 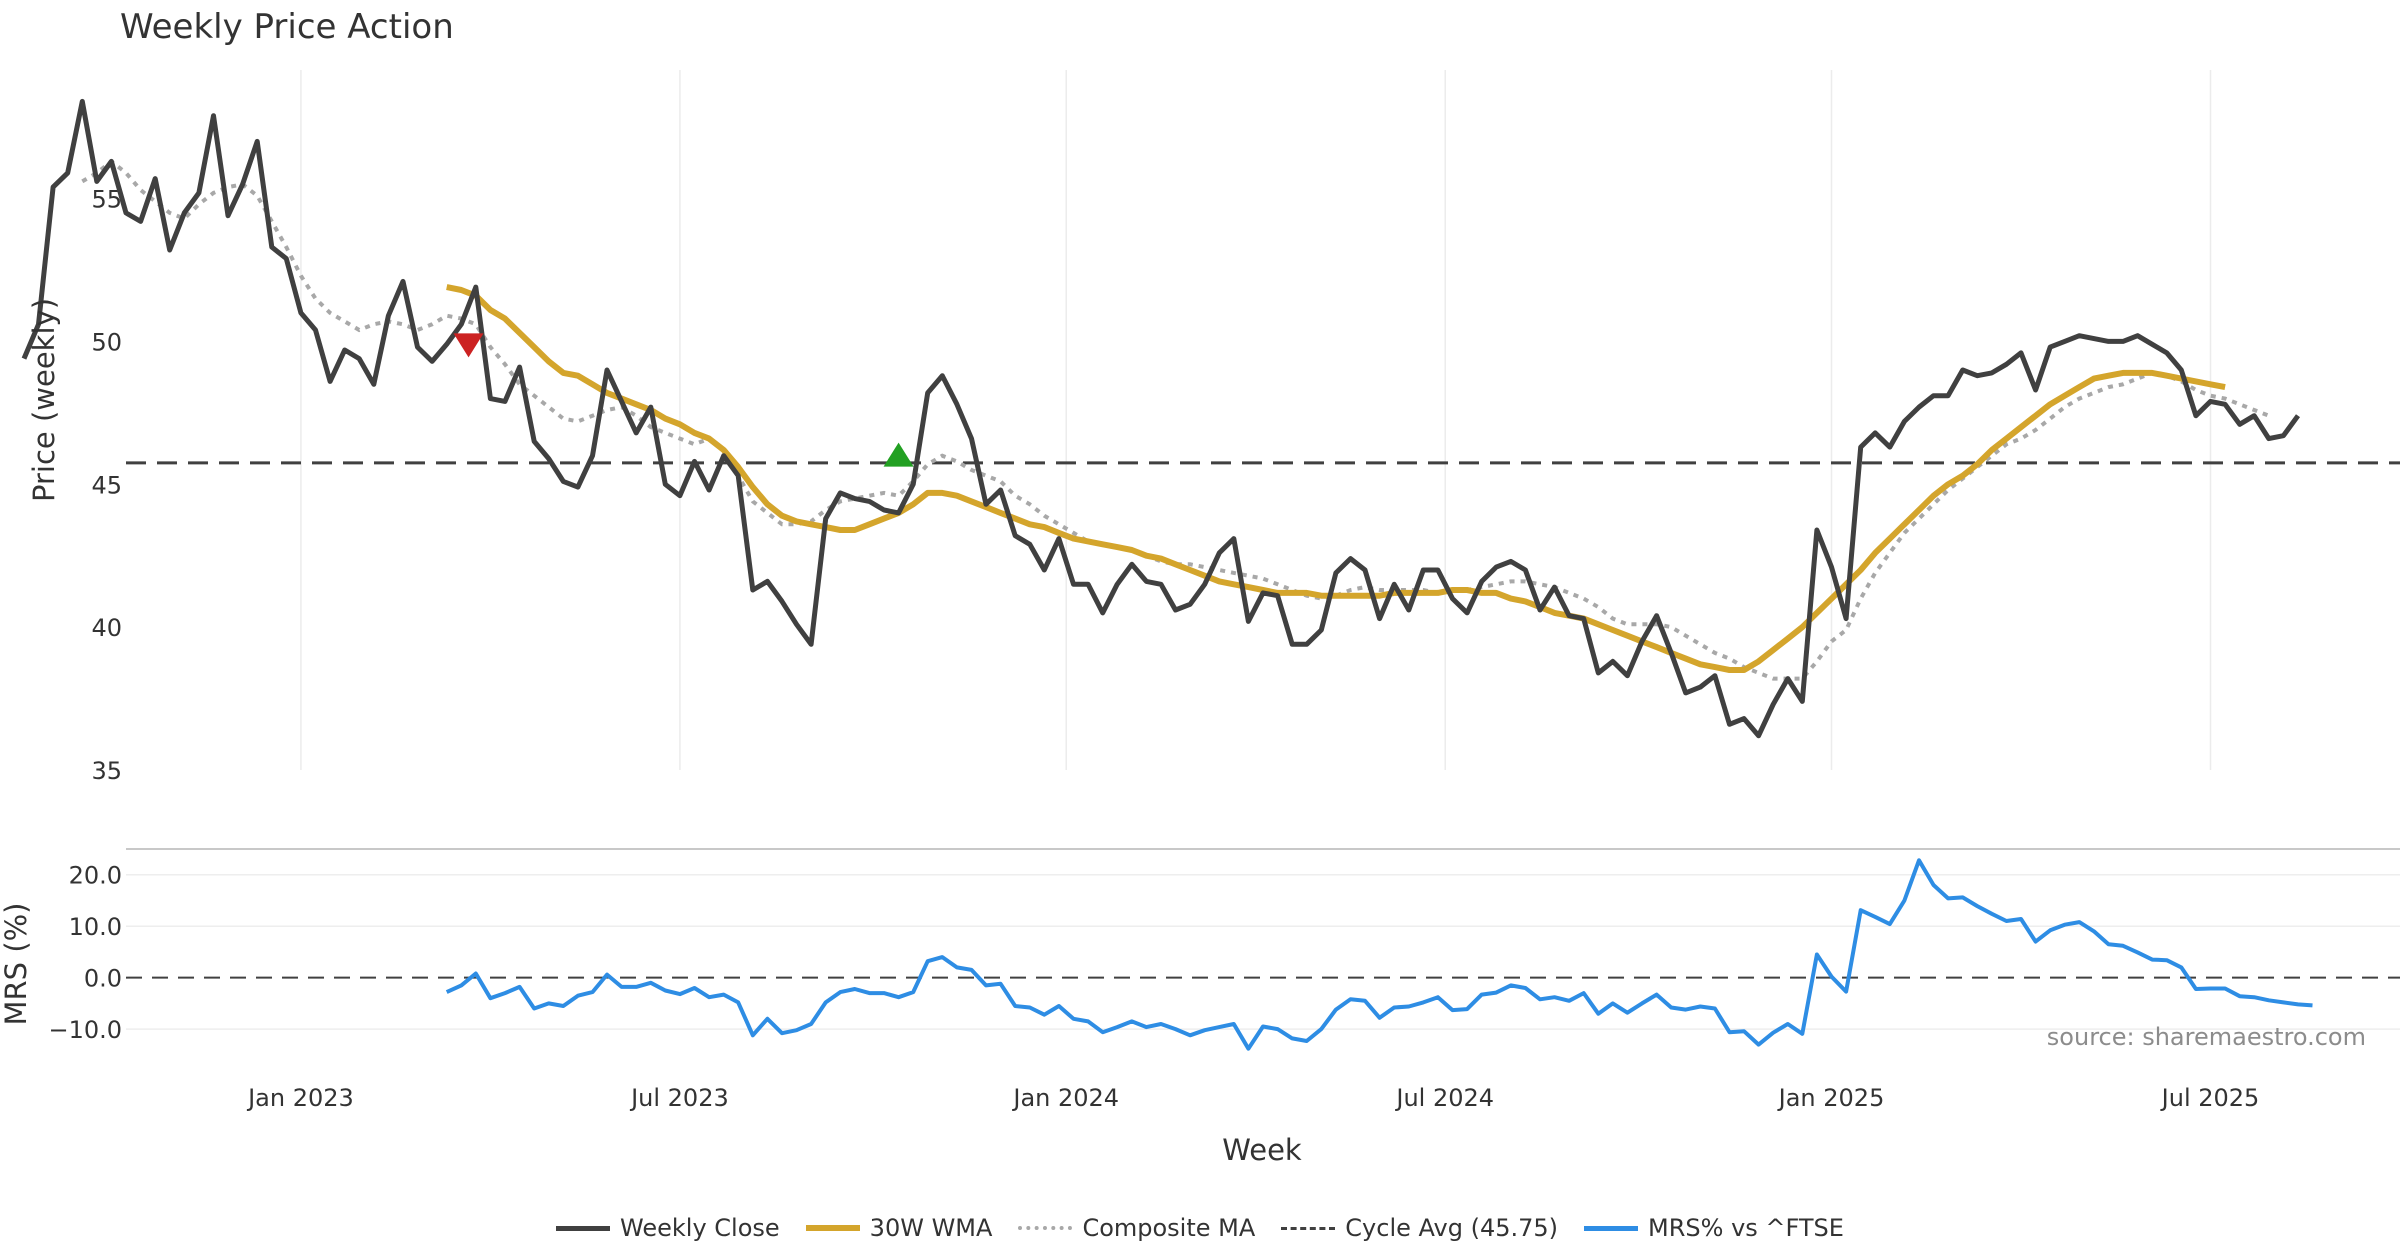 I want to click on x-tick-label: Jul 2023, so click(x=679, y=1098).